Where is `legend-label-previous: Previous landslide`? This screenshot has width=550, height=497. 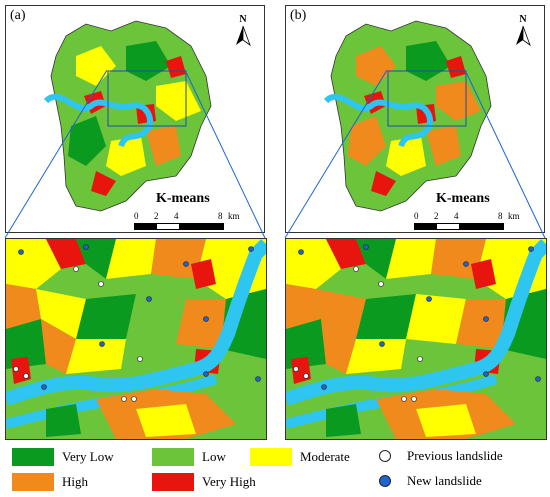
legend-label-previous: Previous landslide is located at coordinates (455, 455).